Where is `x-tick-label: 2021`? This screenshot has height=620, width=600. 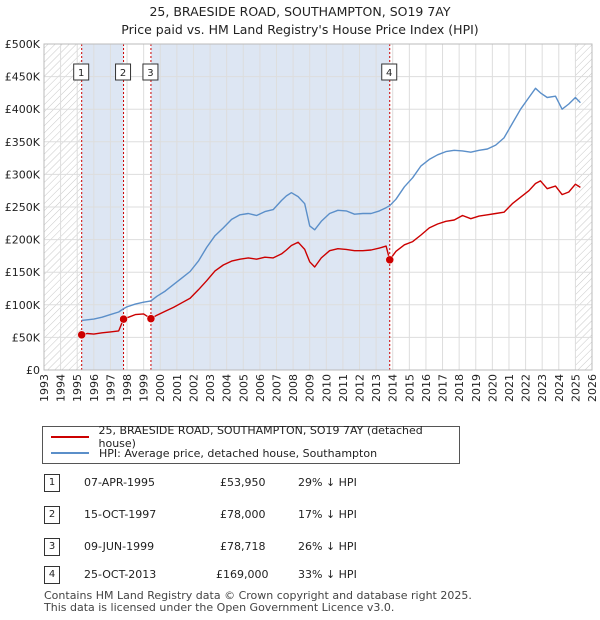 x-tick-label: 2021 is located at coordinates (509, 388).